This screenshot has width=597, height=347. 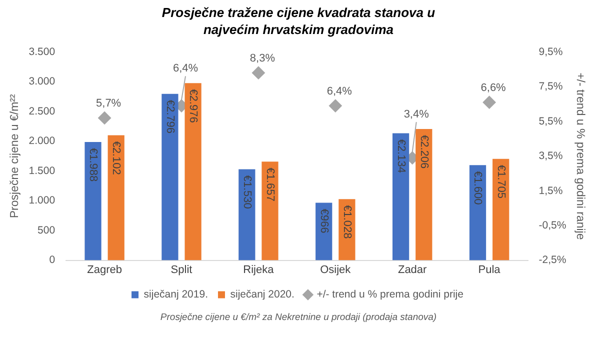 What do you see at coordinates (490, 270) in the screenshot?
I see `x-tick-label: Pula` at bounding box center [490, 270].